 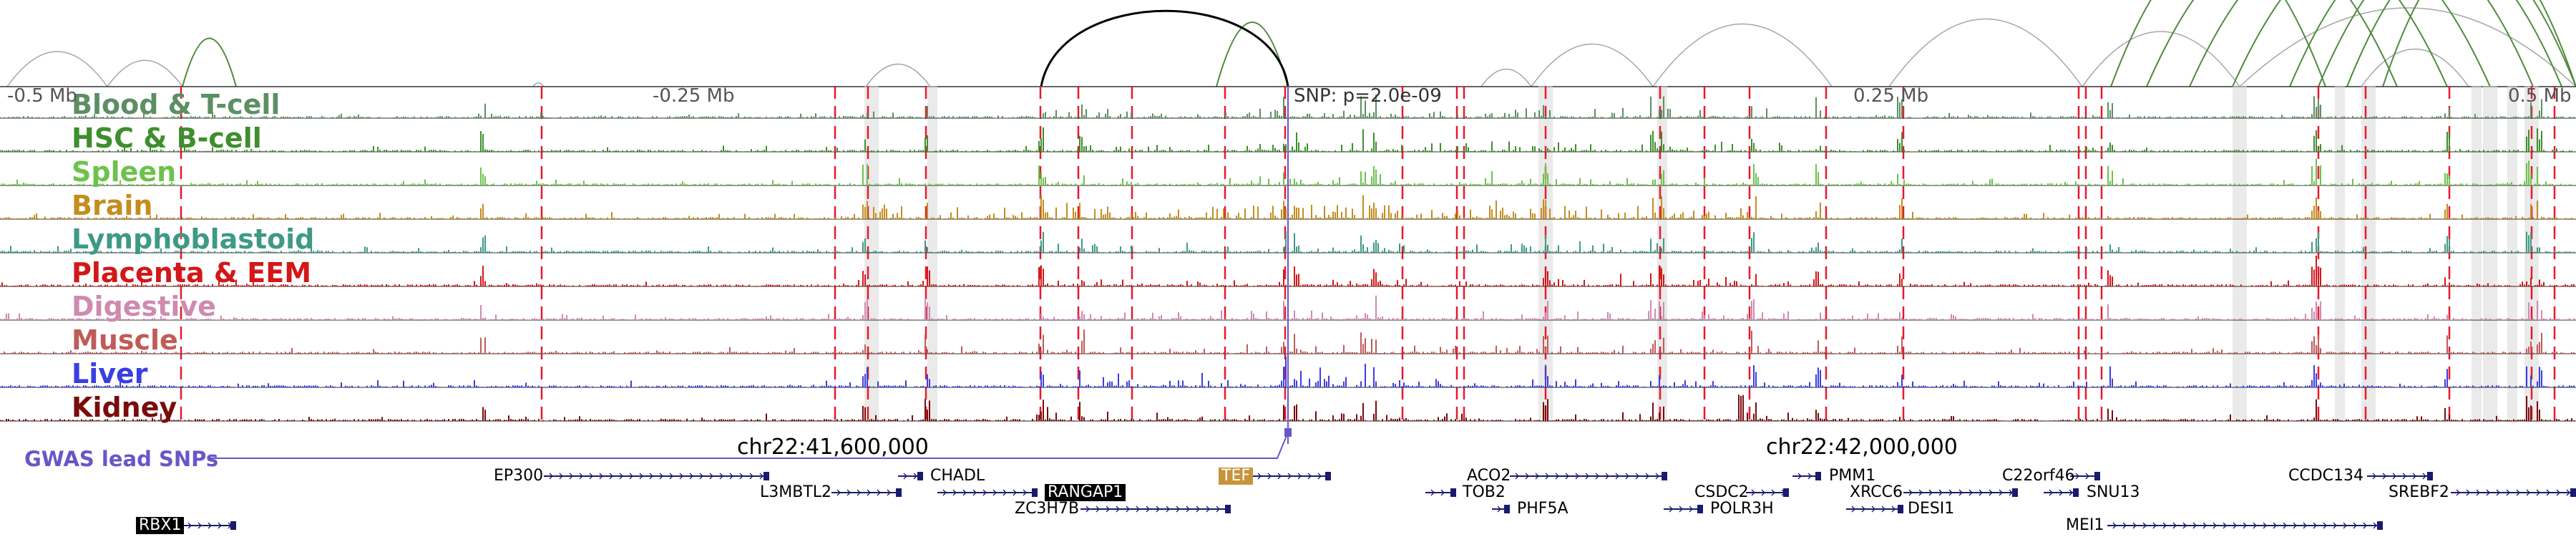 What do you see at coordinates (193, 239) in the screenshot?
I see `track-label: Lymphoblastoid` at bounding box center [193, 239].